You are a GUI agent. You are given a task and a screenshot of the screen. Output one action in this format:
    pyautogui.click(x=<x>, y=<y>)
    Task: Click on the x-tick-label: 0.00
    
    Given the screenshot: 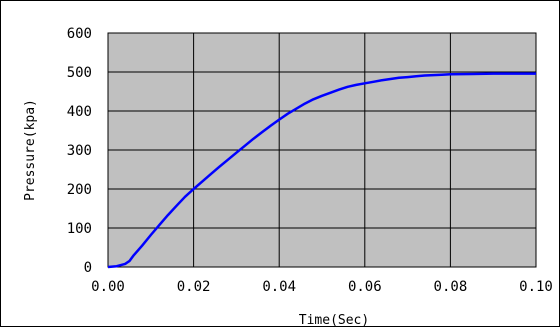 What is the action you would take?
    pyautogui.click(x=108, y=287)
    